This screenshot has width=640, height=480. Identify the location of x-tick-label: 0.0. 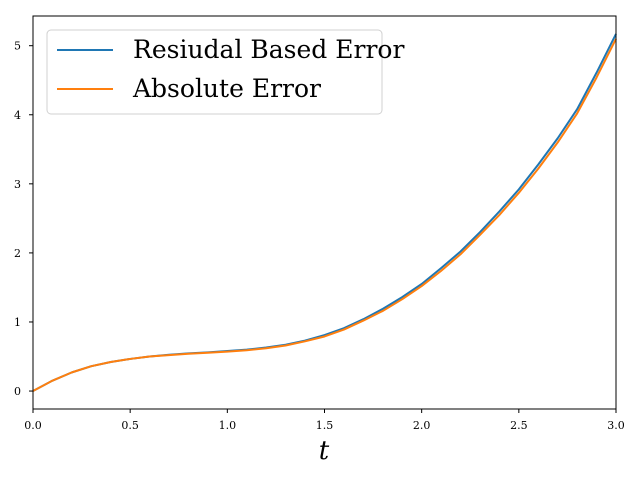
(33, 425).